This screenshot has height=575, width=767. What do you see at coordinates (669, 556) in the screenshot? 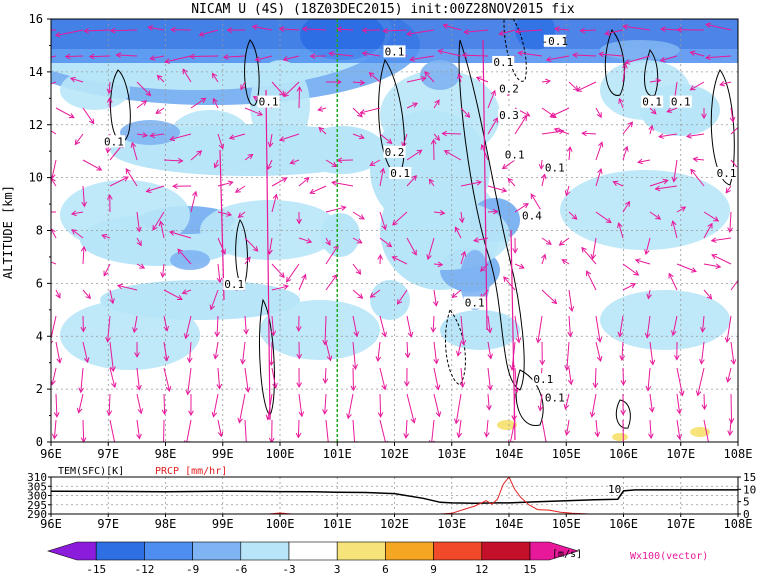
I see `vector-note: Wx100(vector)` at bounding box center [669, 556].